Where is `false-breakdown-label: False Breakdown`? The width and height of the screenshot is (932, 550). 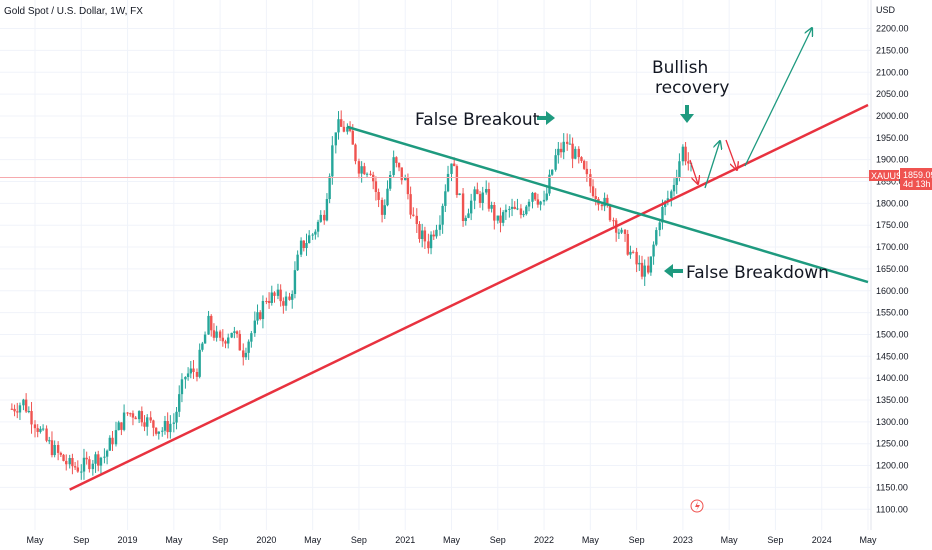
false-breakdown-label: False Breakdown is located at coordinates (757, 273).